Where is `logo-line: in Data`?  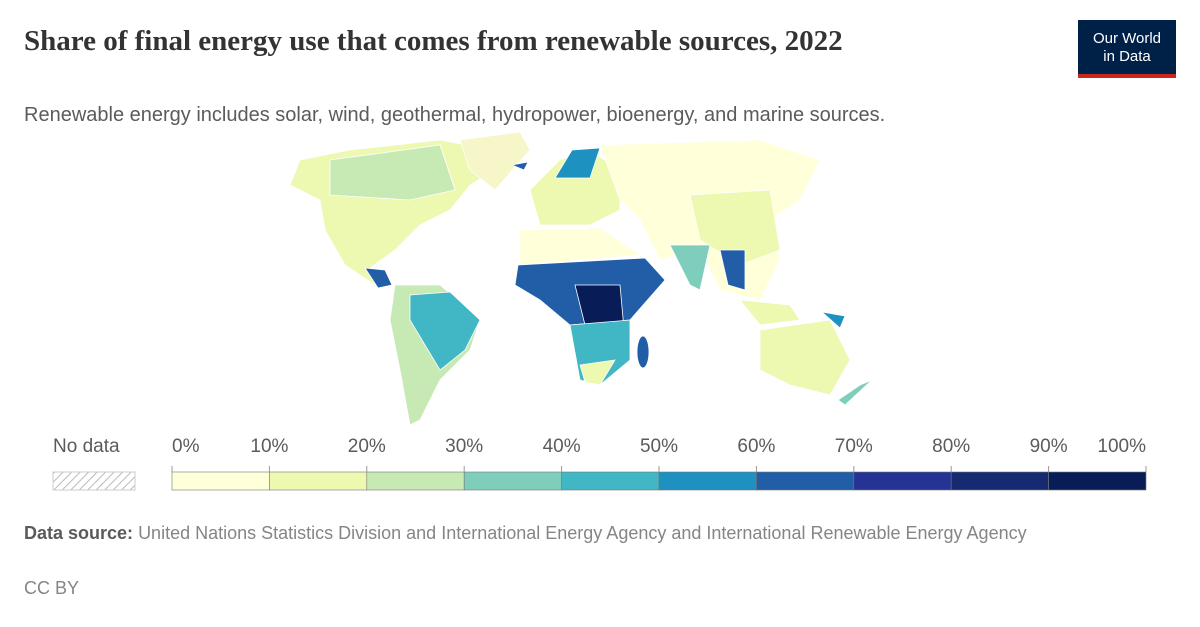
logo-line: in Data is located at coordinates (1127, 56).